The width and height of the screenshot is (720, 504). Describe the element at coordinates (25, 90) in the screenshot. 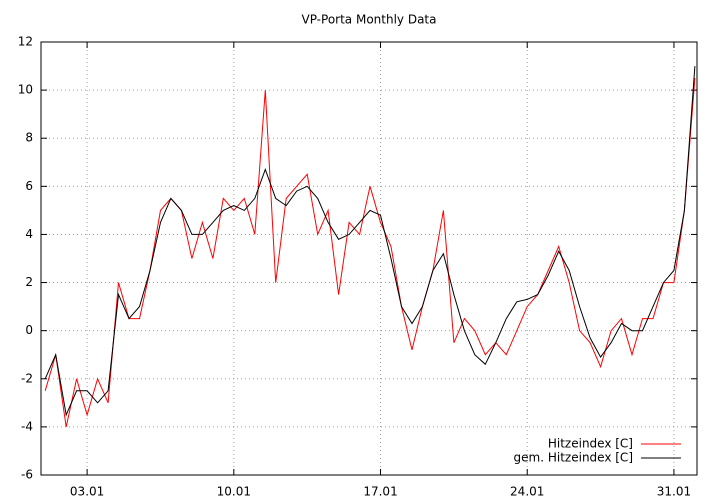

I see `y-tick-label: 10` at that location.